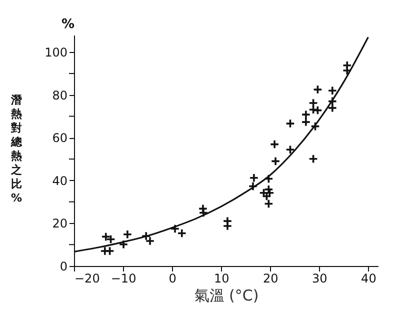 Image resolution: width=409 pixels, height=320 pixels. What do you see at coordinates (60, 95) in the screenshot?
I see `y-tick-label: 80` at bounding box center [60, 95].